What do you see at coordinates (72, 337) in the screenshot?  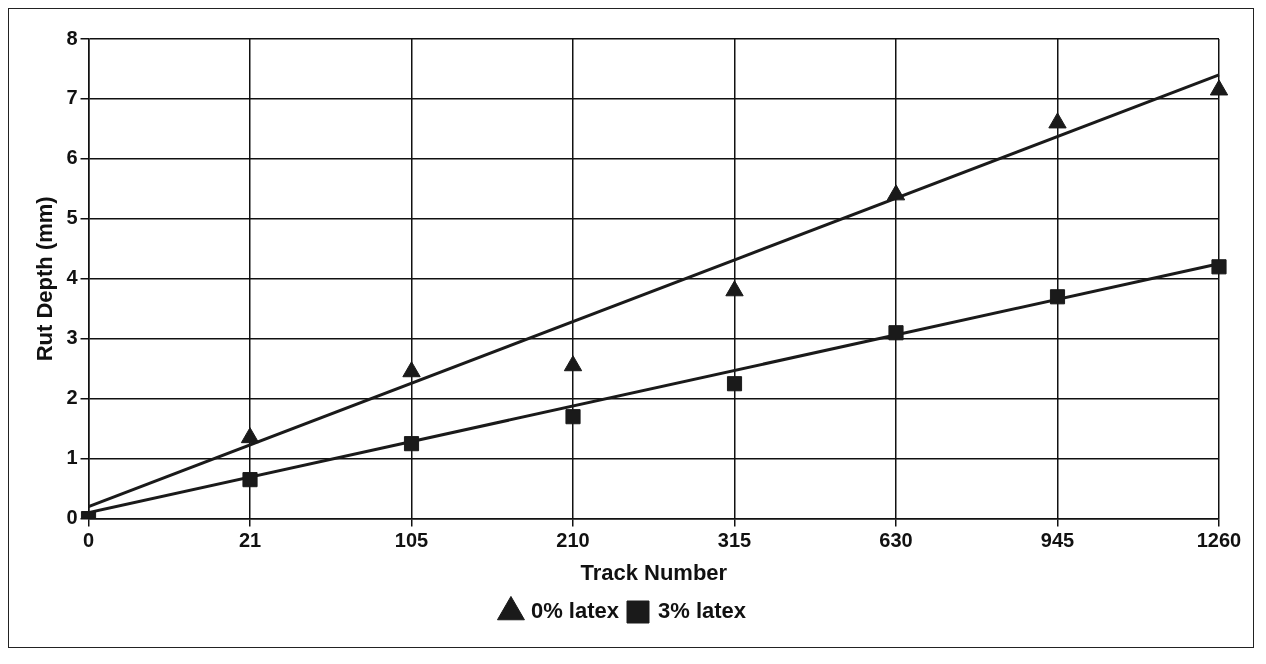 I see `y-tick-label: 3` at bounding box center [72, 337].